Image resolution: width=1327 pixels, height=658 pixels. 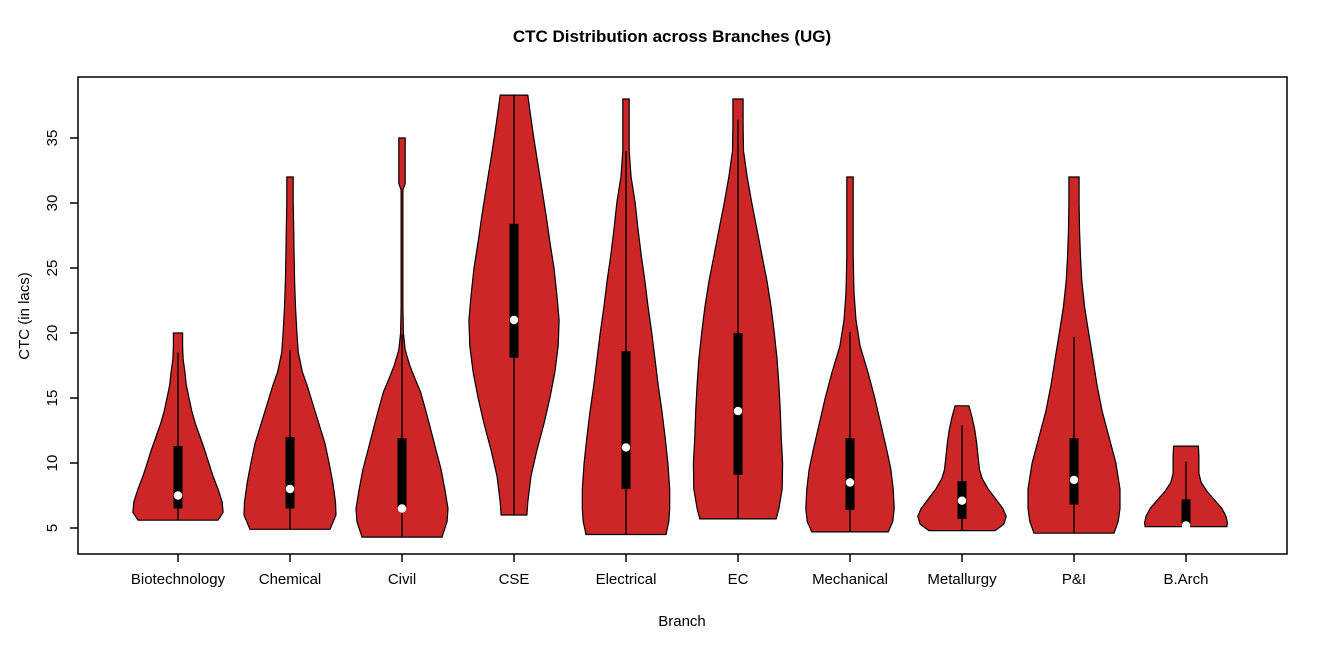 What do you see at coordinates (1074, 355) in the screenshot?
I see `violin-p-i` at bounding box center [1074, 355].